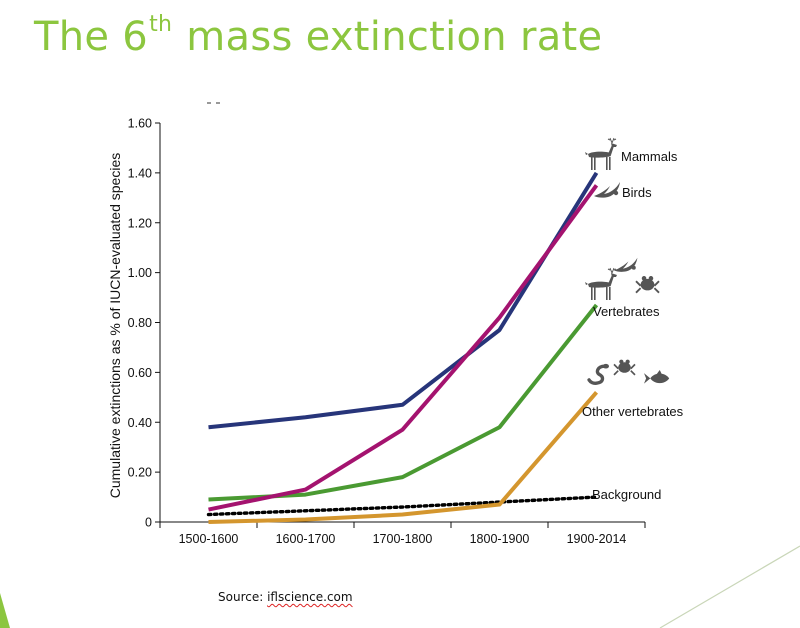 The height and width of the screenshot is (628, 800). I want to click on fish-body, so click(657, 378).